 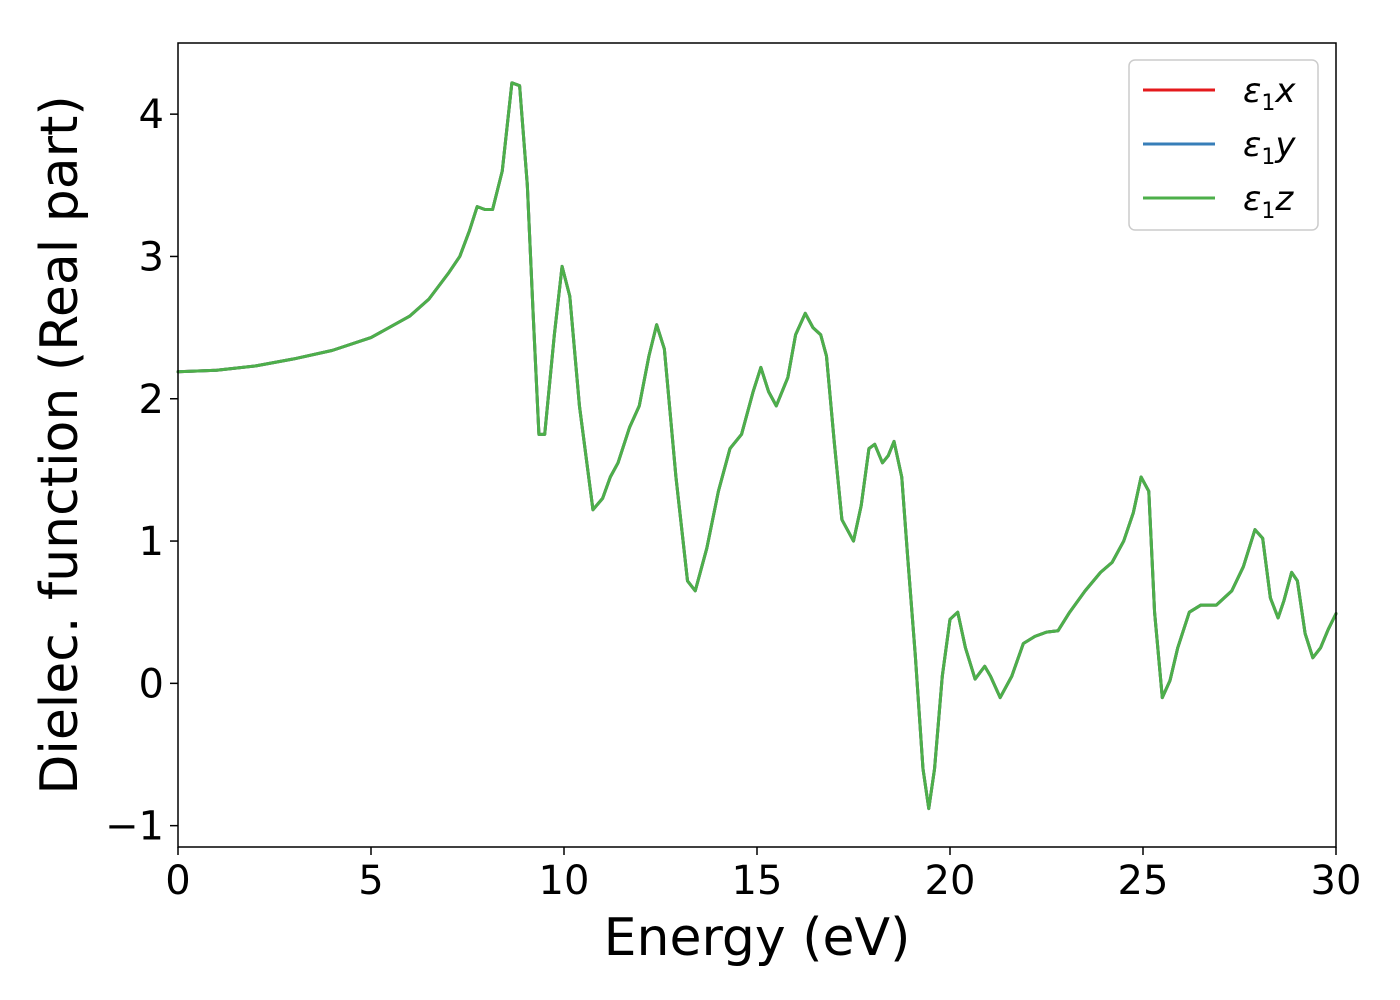 What do you see at coordinates (151, 257) in the screenshot?
I see `y-tick-label: 3` at bounding box center [151, 257].